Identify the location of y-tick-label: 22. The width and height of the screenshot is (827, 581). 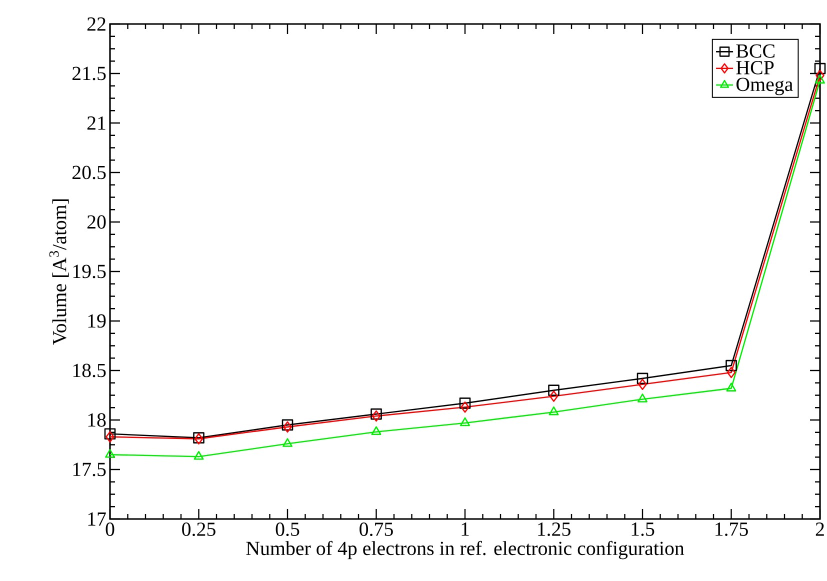
(96, 24).